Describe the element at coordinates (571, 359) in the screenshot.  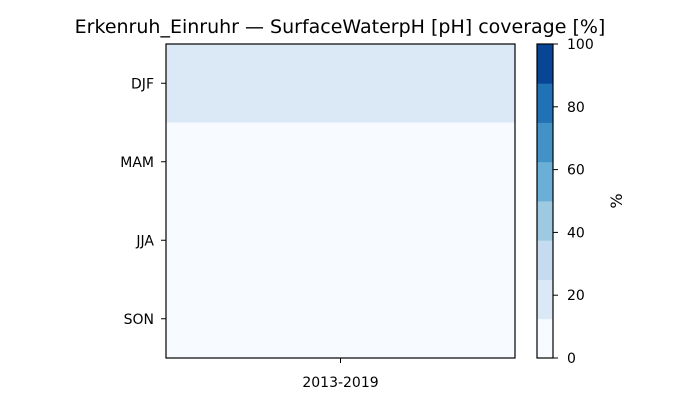
I see `colorbar-tick-label-0: 0` at that location.